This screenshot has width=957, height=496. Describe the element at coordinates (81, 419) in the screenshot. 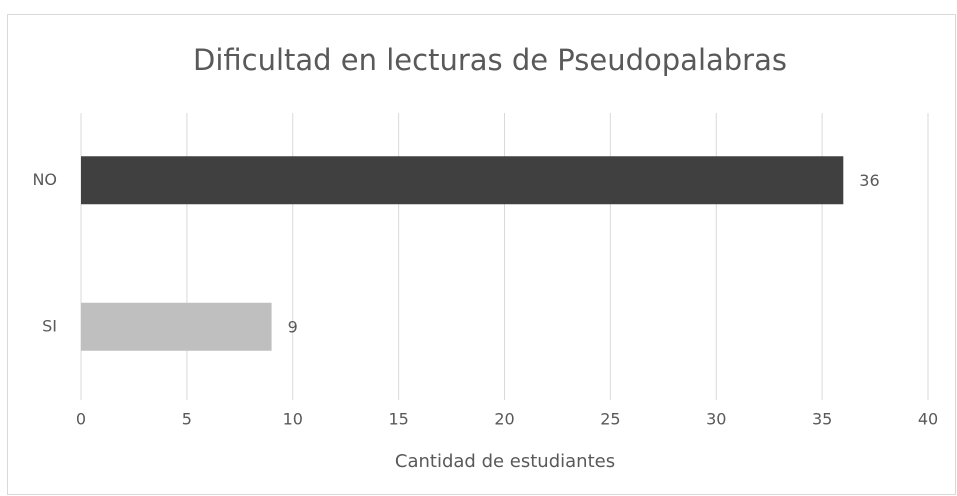

I see `x-tick-label: 0` at that location.